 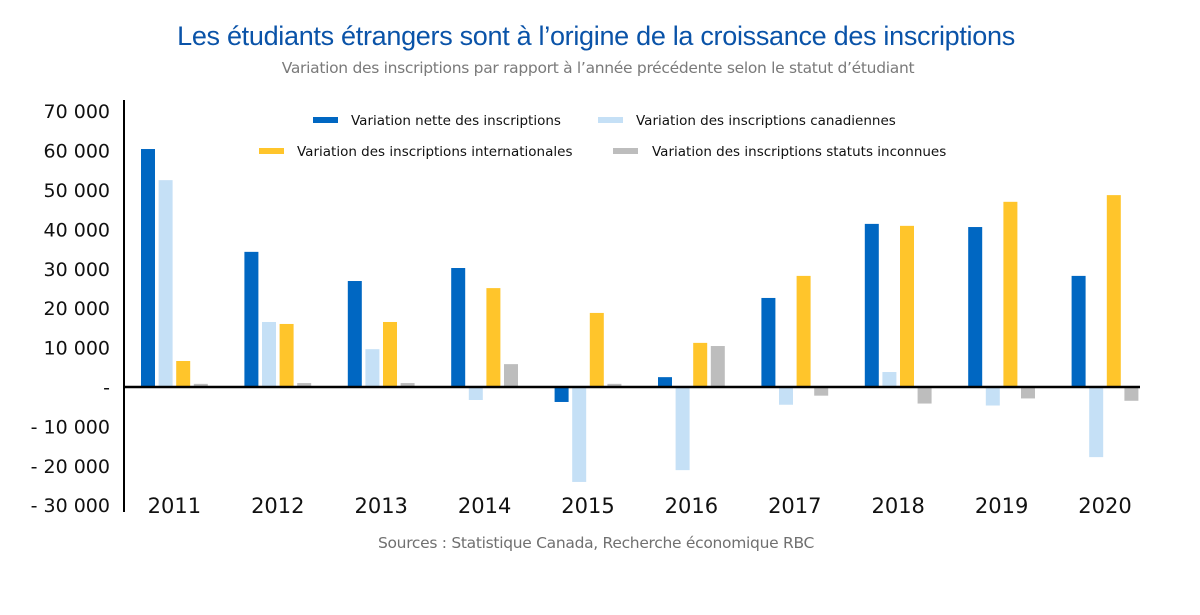 I want to click on y-tick-label: - 10 000, so click(x=70, y=427).